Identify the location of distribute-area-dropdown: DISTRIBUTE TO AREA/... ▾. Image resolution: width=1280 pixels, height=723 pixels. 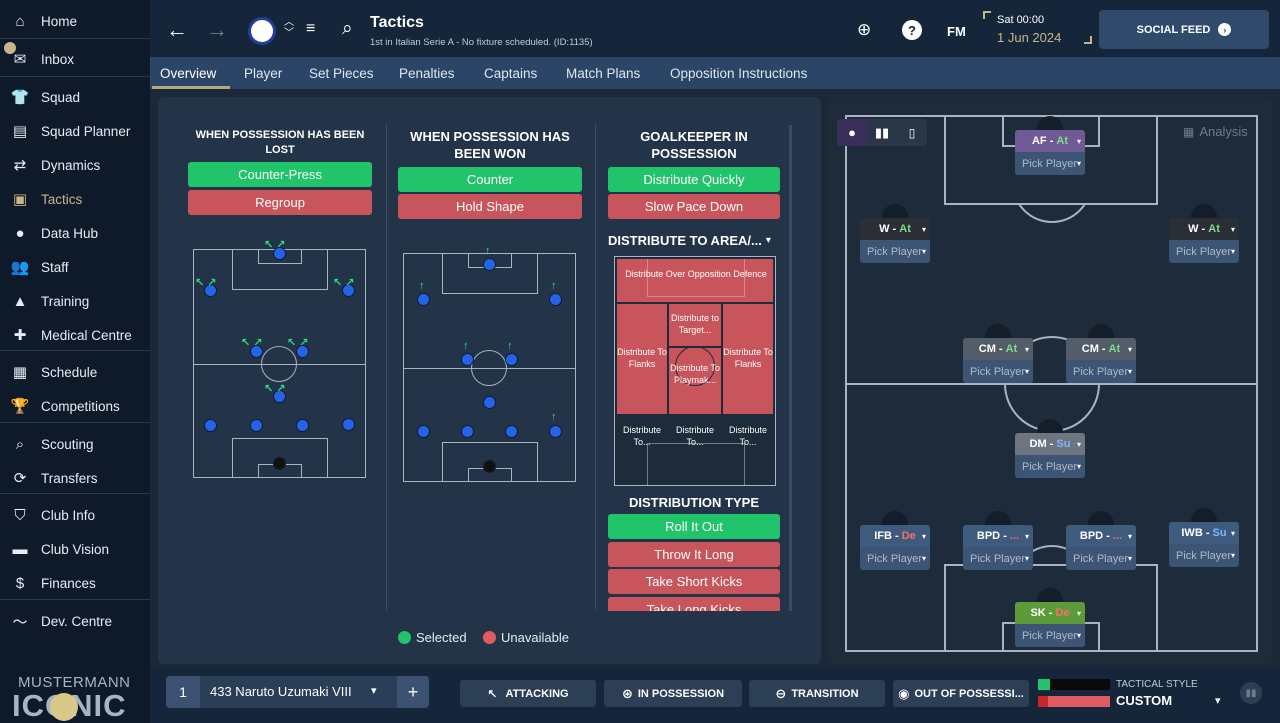
(694, 240).